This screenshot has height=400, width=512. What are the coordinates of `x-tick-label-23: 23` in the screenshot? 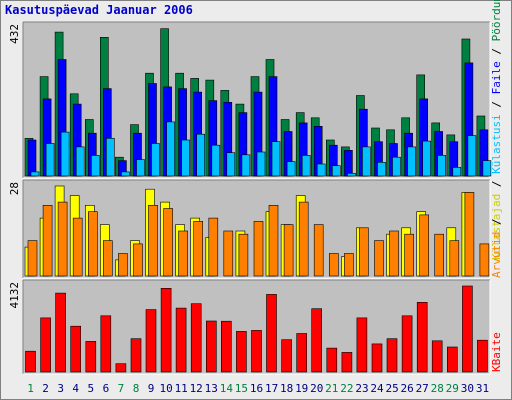 It's located at (361, 388).